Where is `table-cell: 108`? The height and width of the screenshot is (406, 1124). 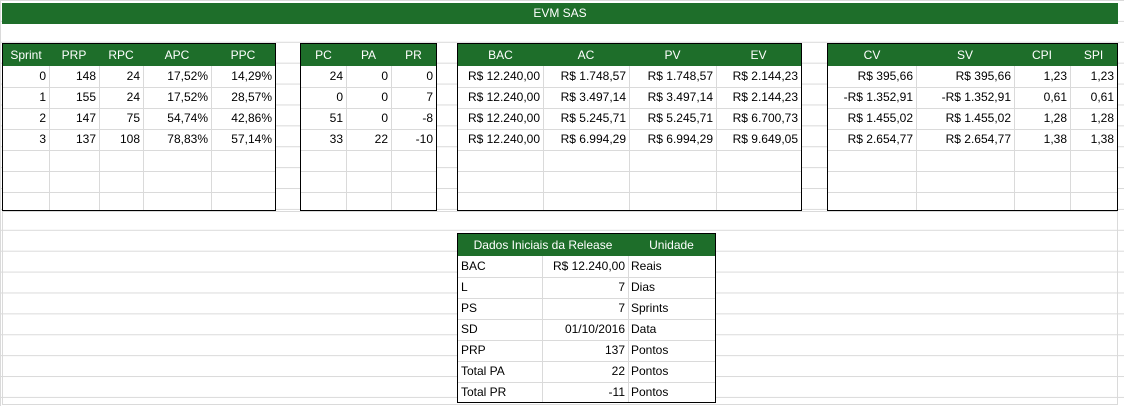 table-cell: 108 is located at coordinates (129, 139).